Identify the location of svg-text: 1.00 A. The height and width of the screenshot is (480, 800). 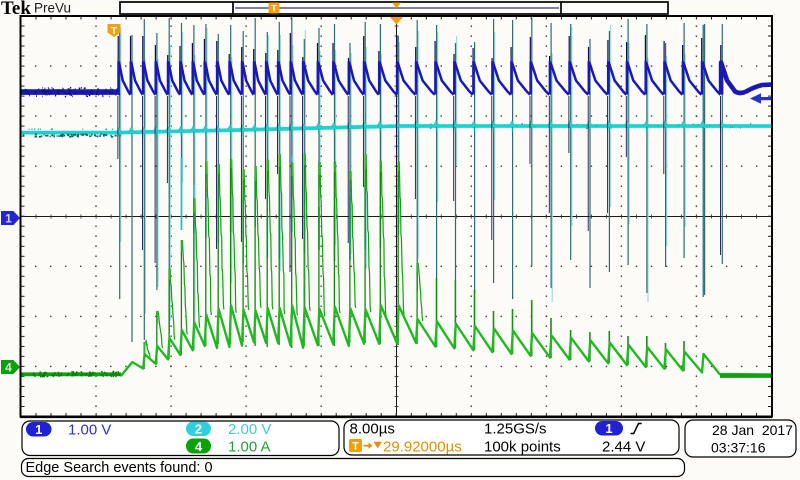
(249, 447).